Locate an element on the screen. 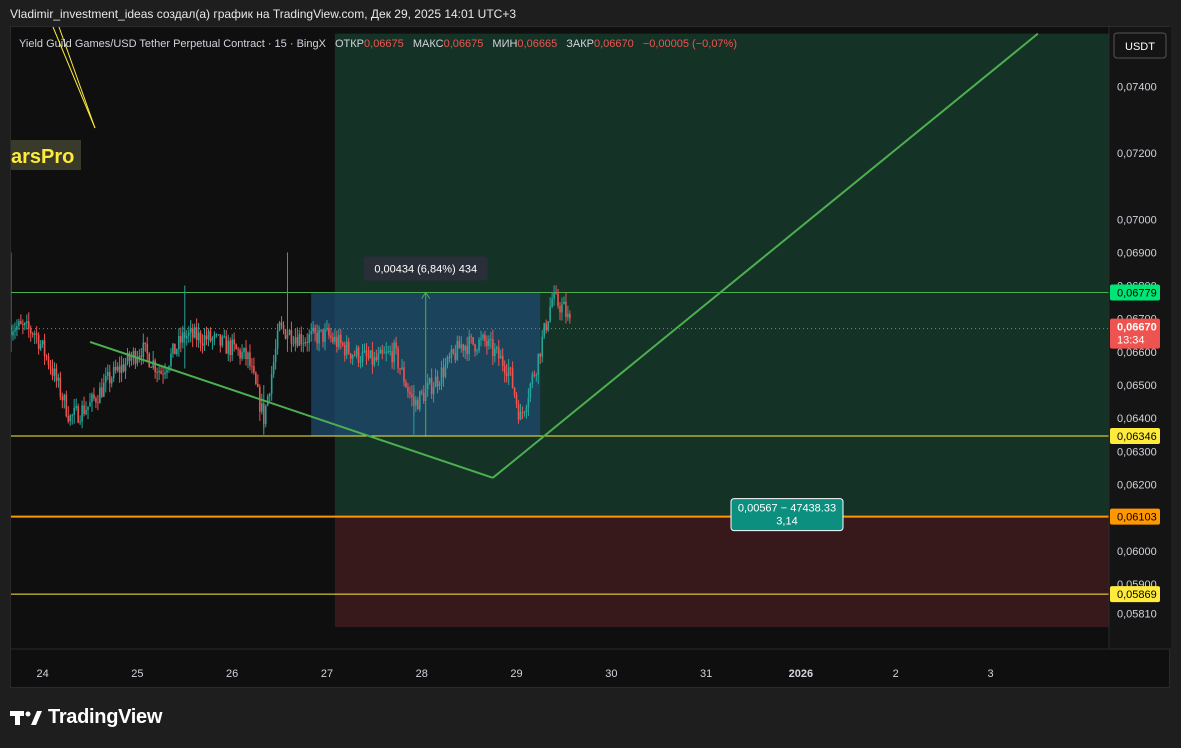  y-tick-label: 0,07000 is located at coordinates (1137, 220).